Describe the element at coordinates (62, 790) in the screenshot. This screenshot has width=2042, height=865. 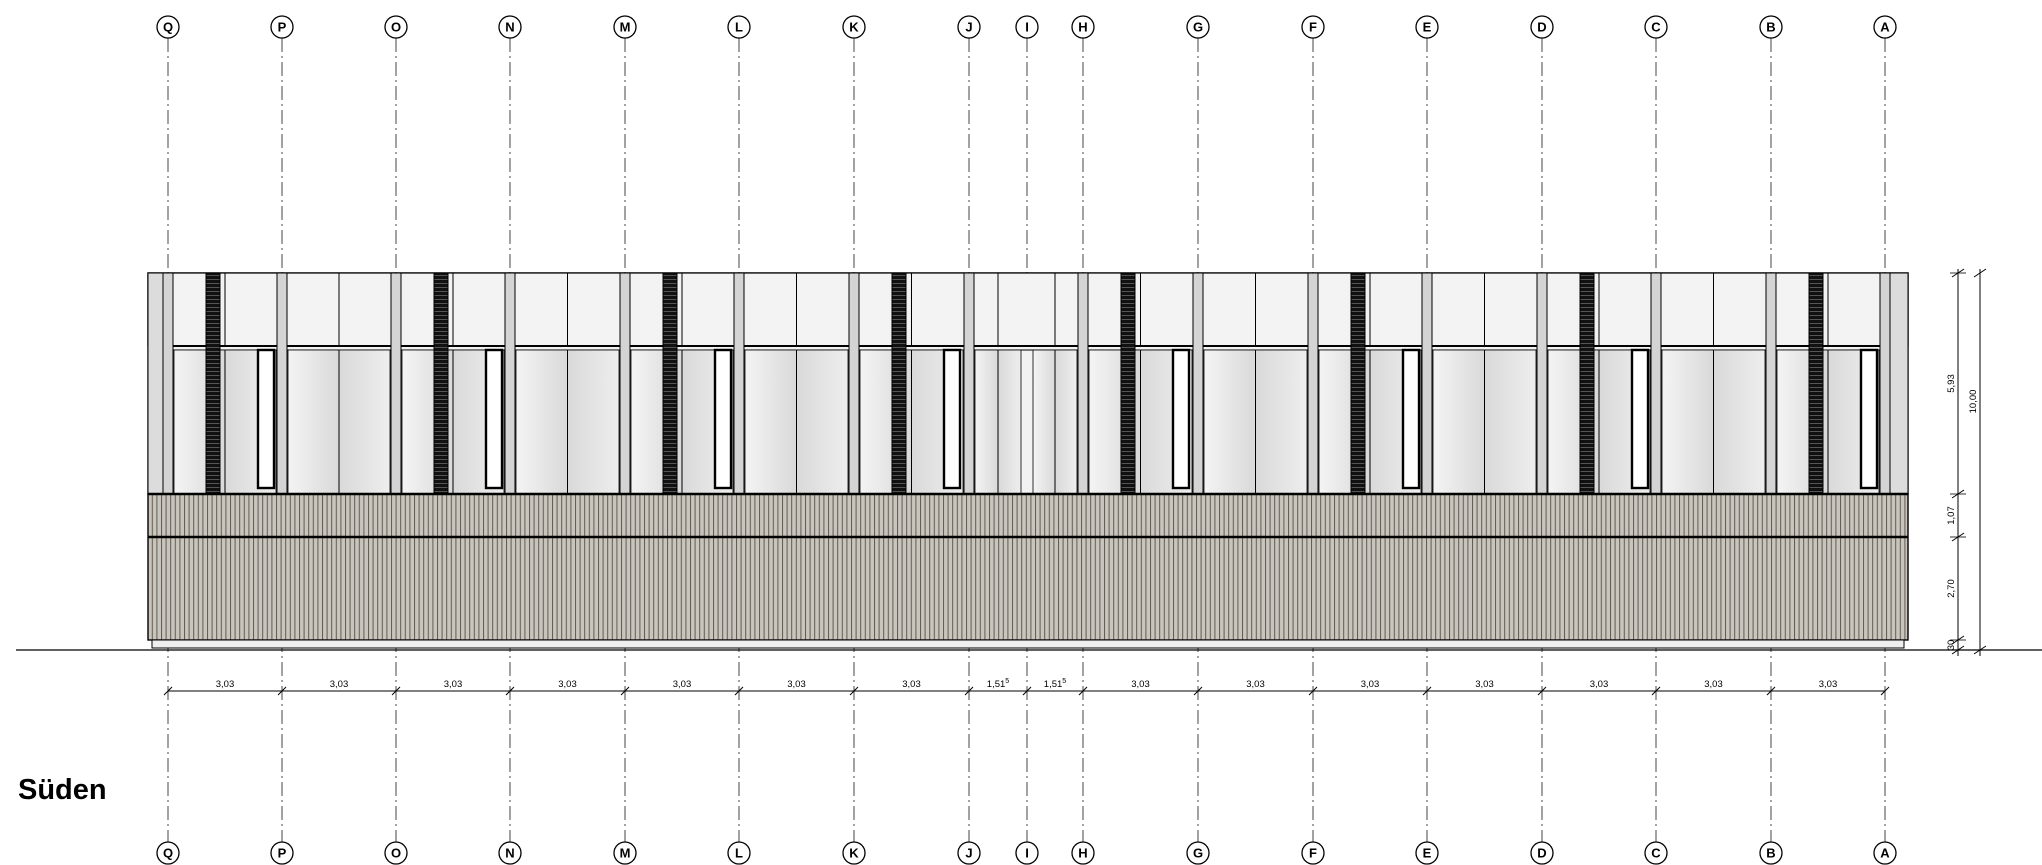
I see `view-title: Süden` at that location.